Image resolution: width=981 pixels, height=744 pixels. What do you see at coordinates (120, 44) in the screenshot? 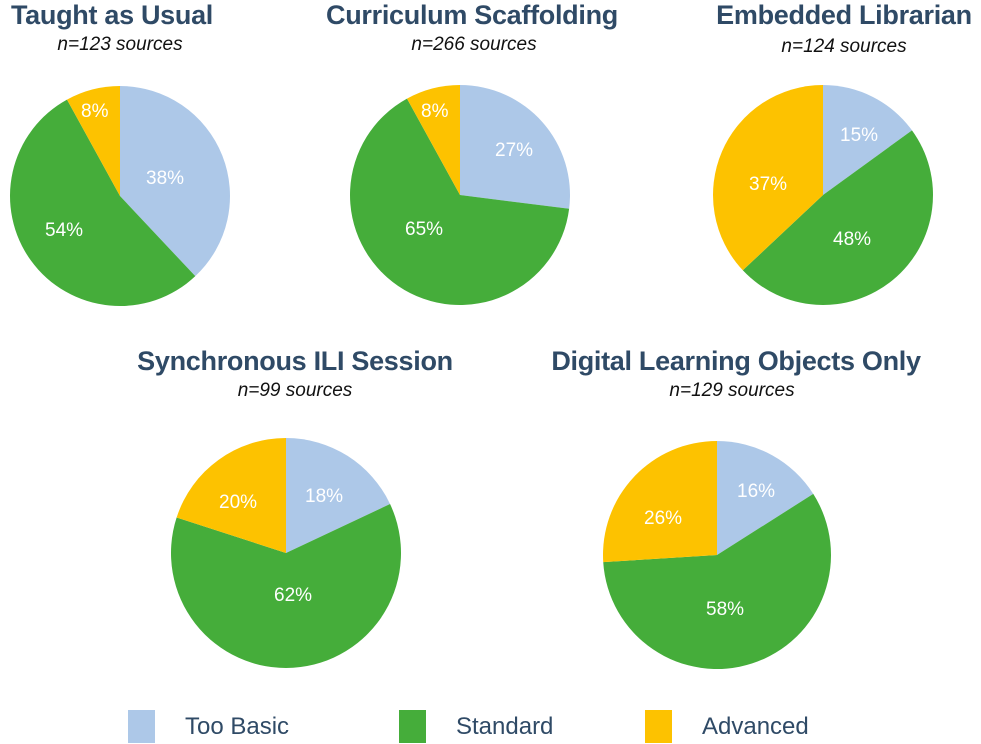
I see `chart-subtitle: n=123 sources` at bounding box center [120, 44].